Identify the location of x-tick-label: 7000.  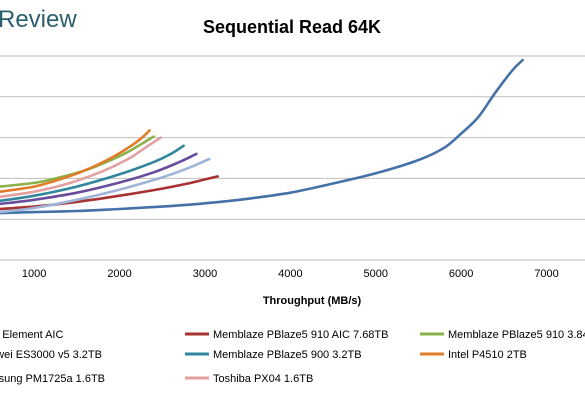
(546, 274).